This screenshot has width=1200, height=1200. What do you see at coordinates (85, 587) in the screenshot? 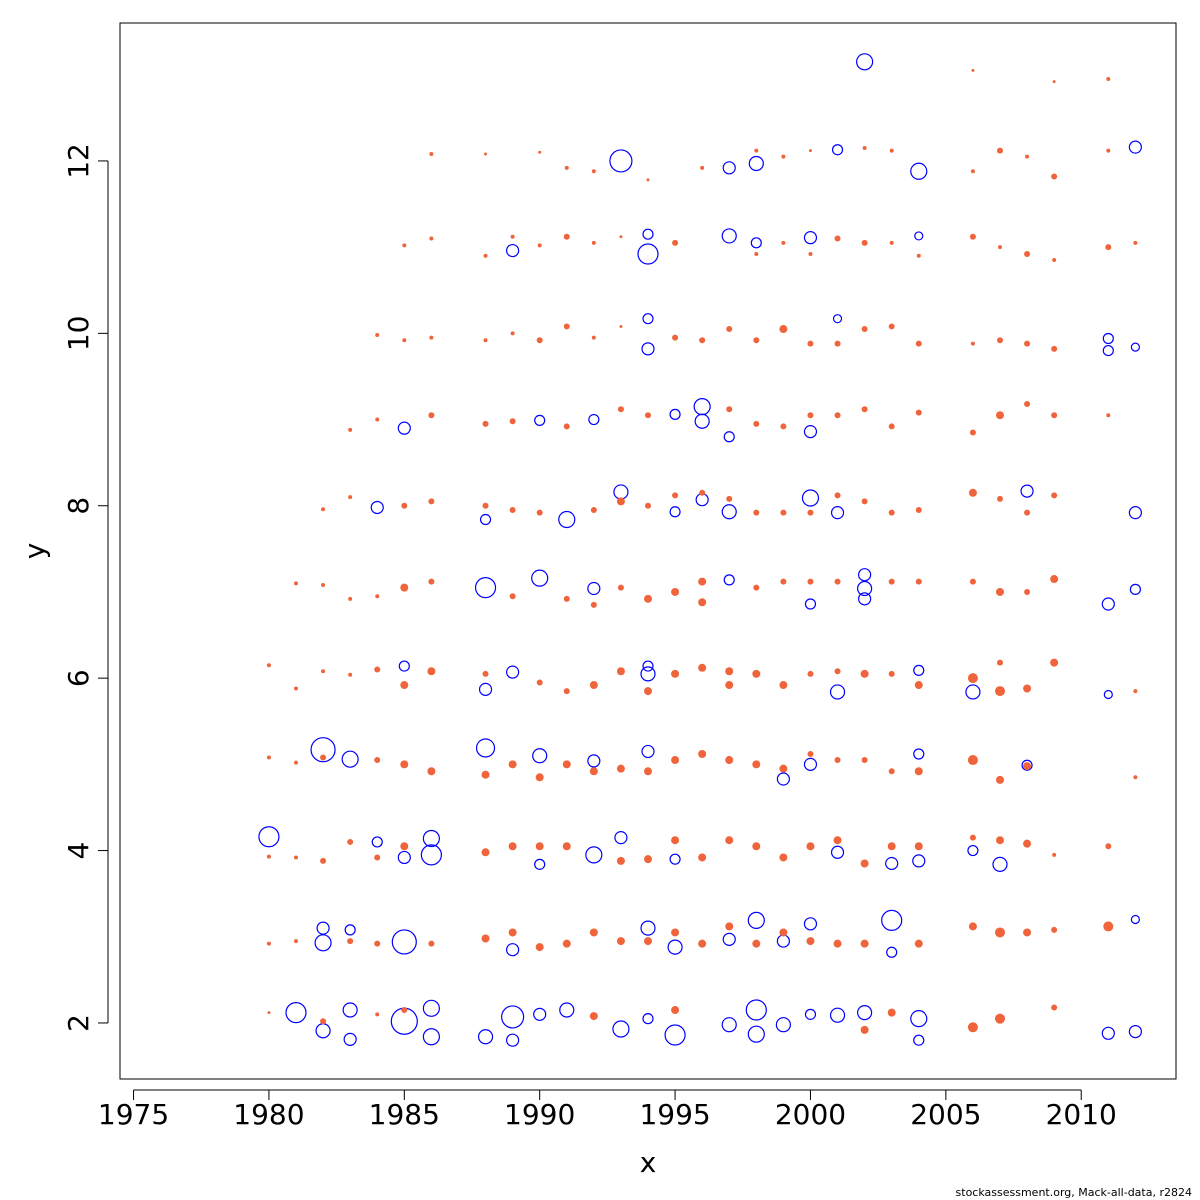
I see `y-axis: 2 4 6 8 10 12` at bounding box center [85, 587].